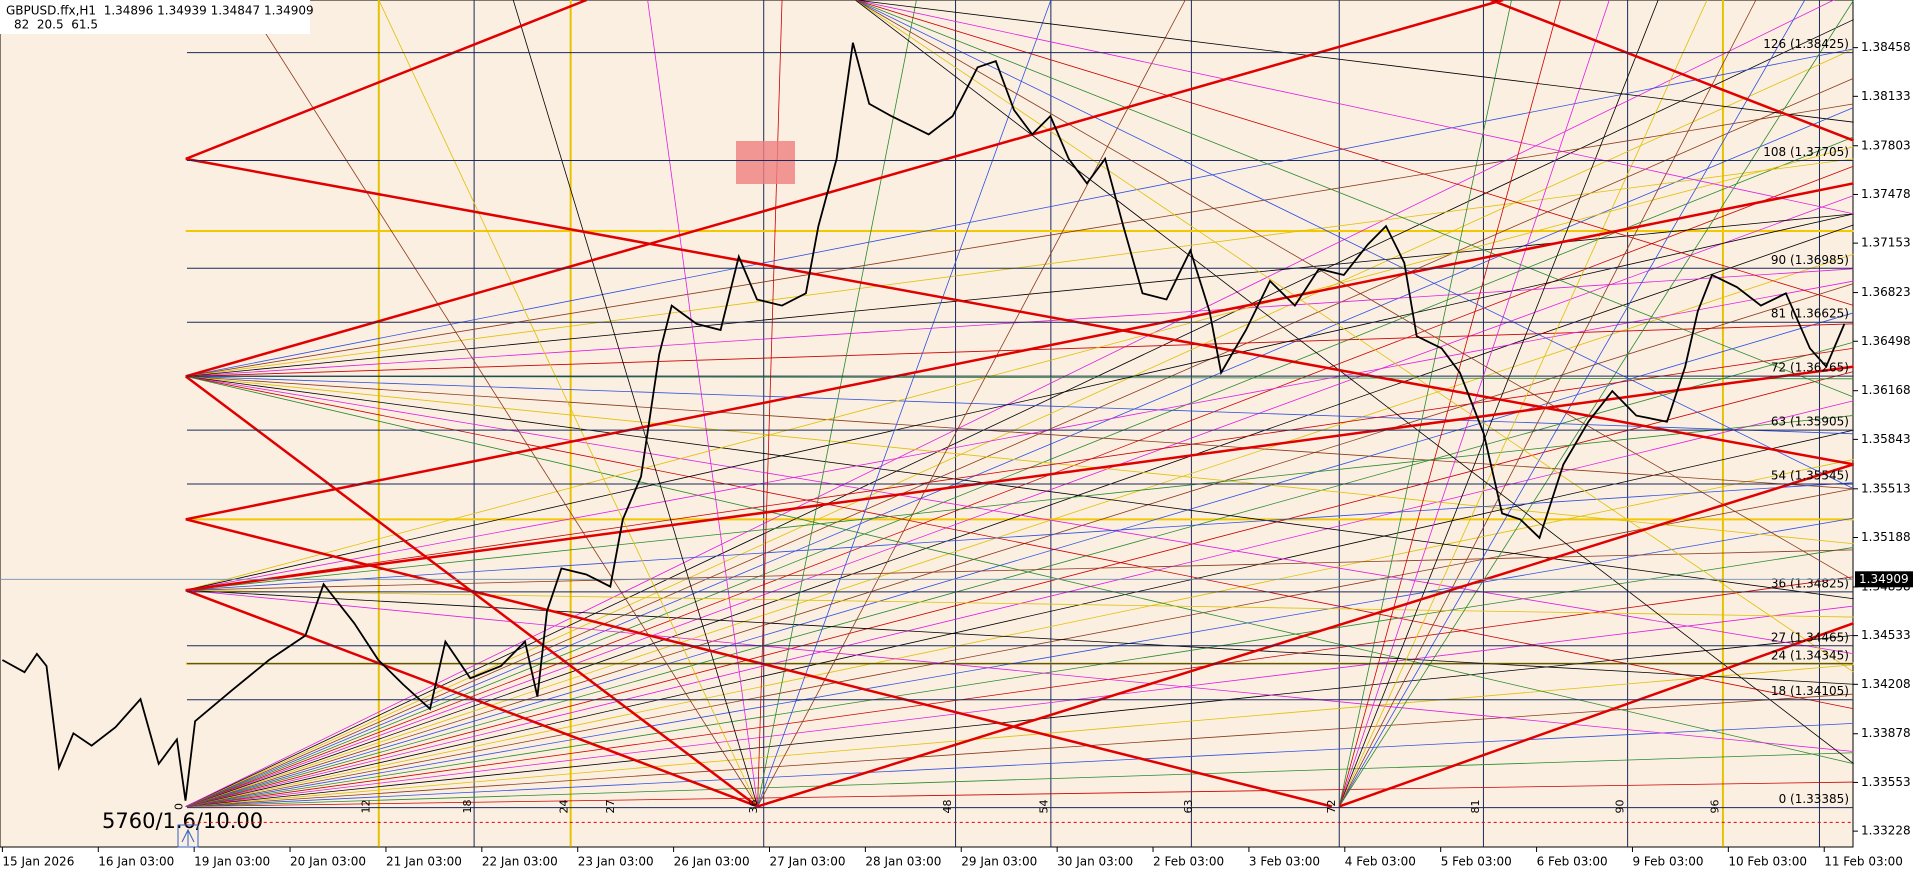 This screenshot has width=1916, height=874. Describe the element at coordinates (182, 821) in the screenshot. I see `gann-settings: 5760/1.6/10.00` at that location.